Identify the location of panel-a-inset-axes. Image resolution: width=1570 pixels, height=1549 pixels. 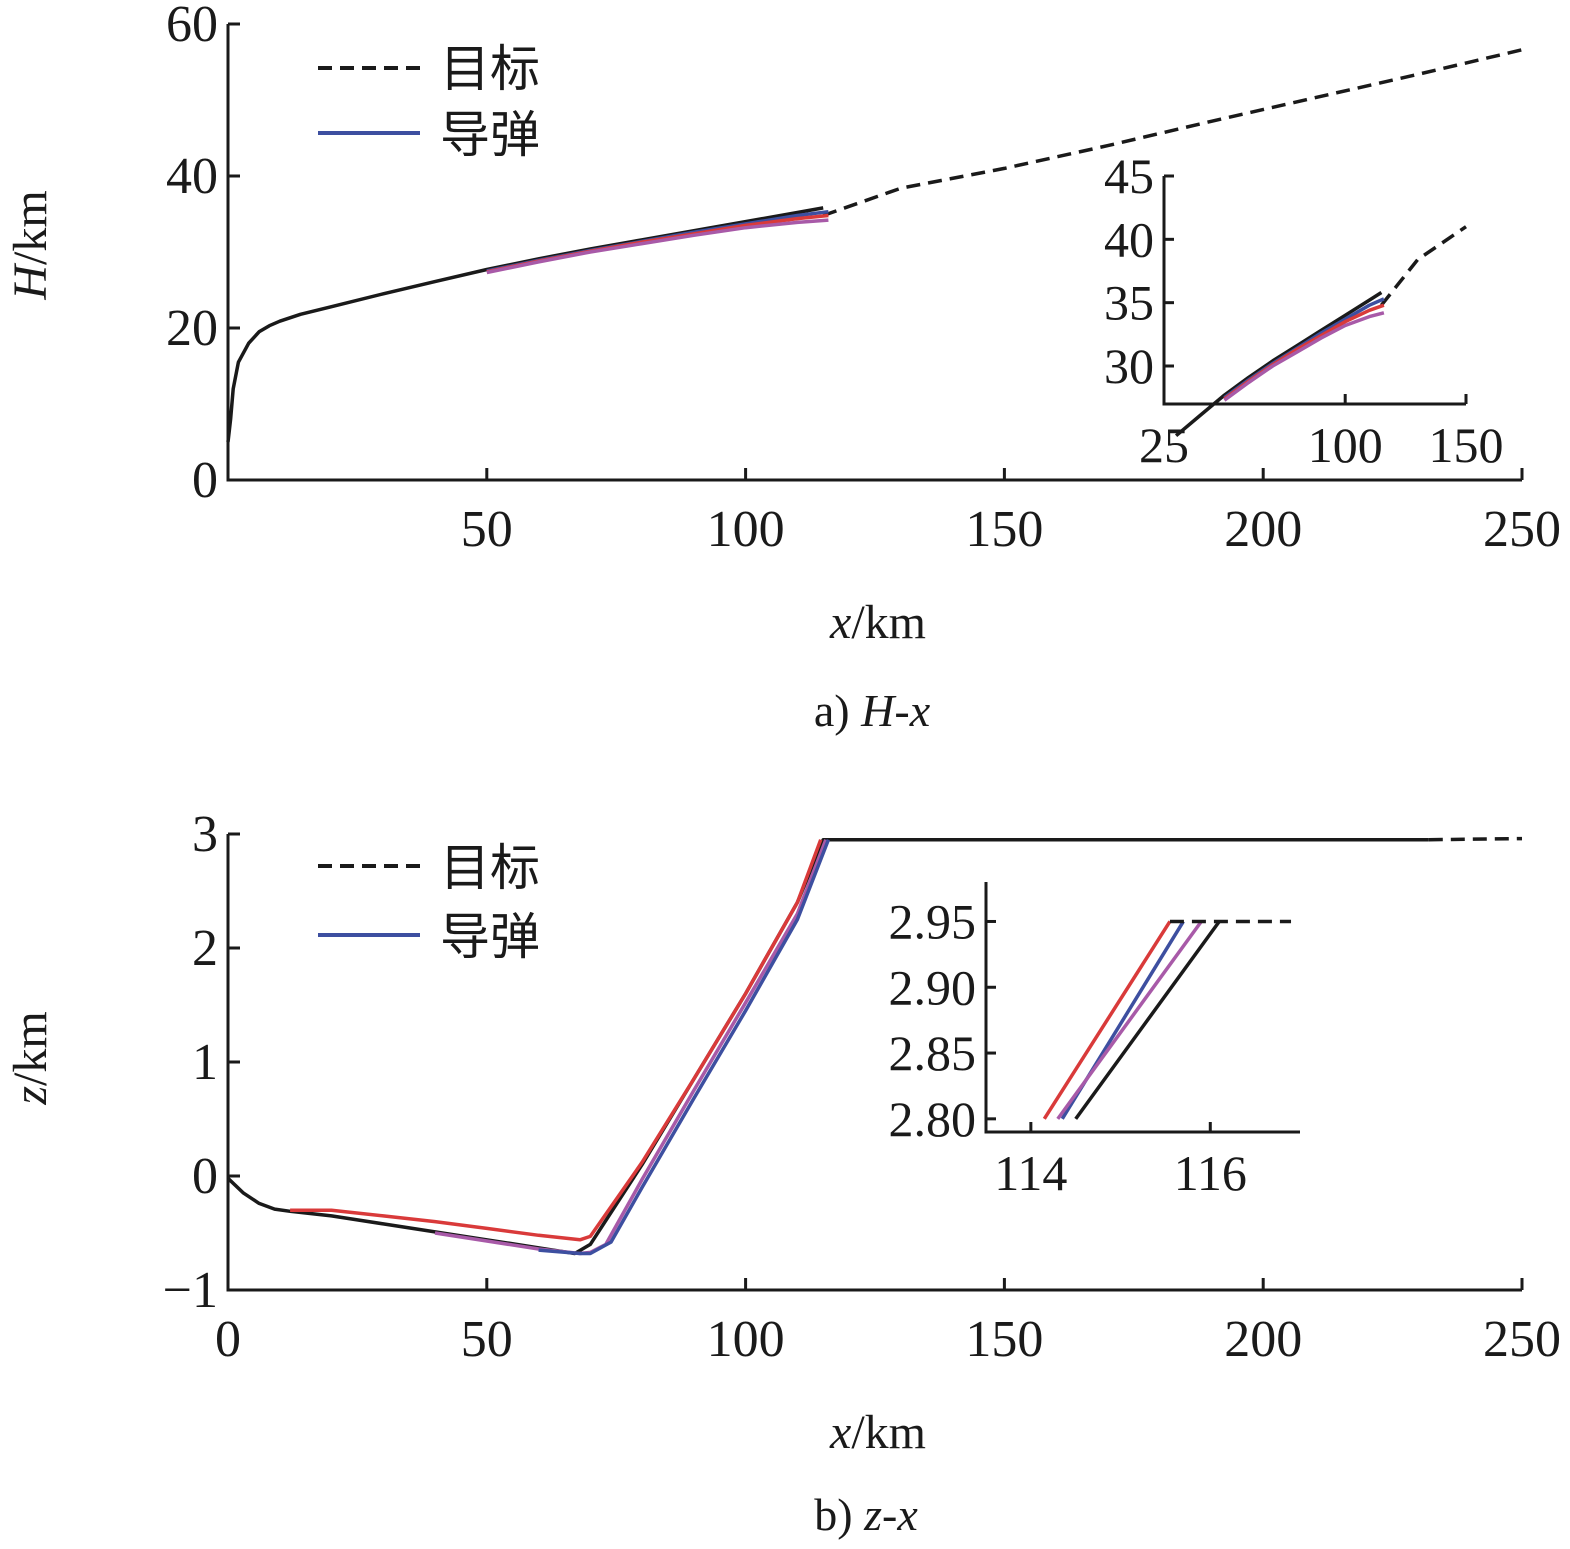
(1314, 291).